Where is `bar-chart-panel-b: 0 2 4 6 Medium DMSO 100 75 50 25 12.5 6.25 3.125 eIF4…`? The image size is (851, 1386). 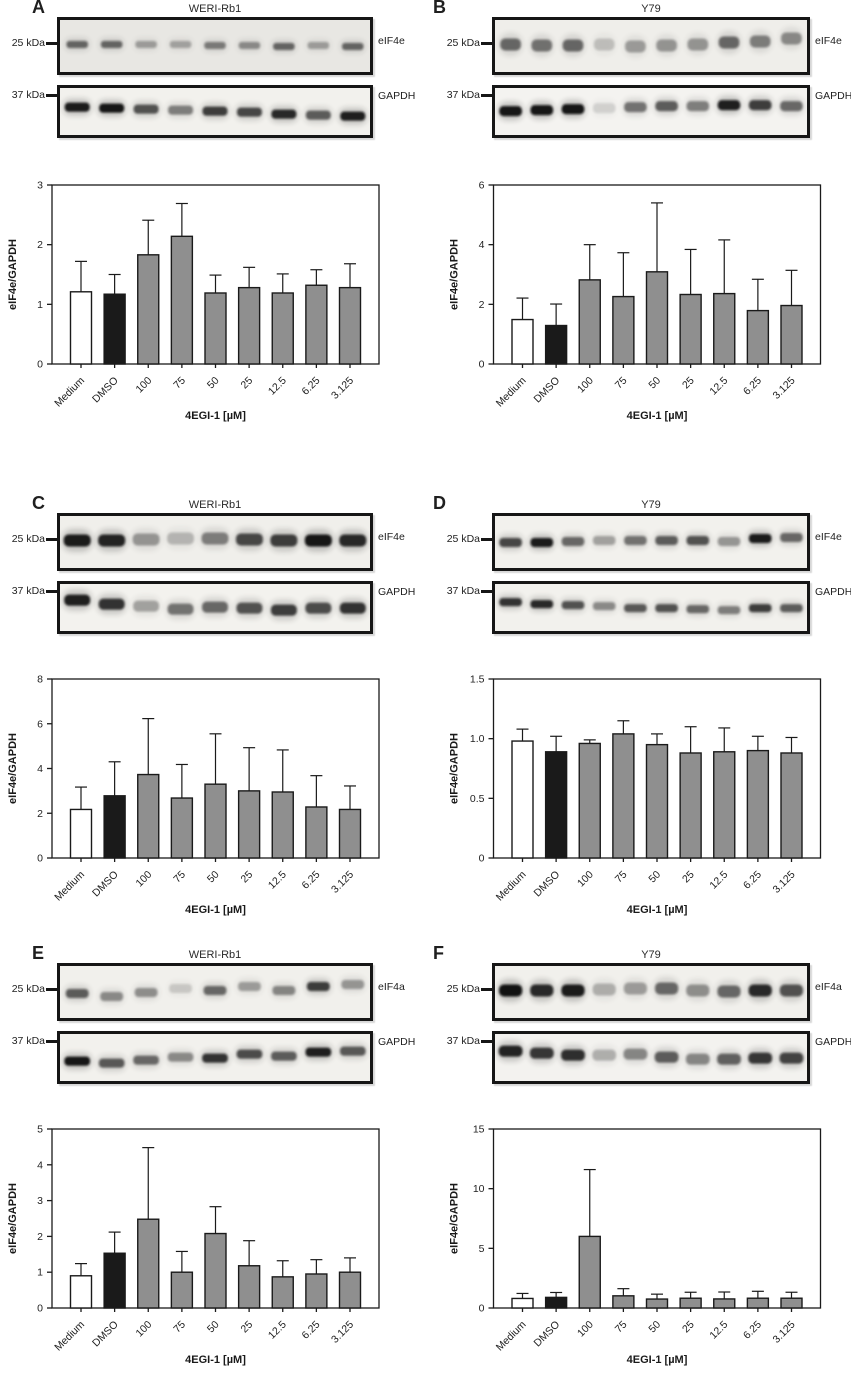 bar-chart-panel-b: 0 2 4 6 Medium DMSO 100 75 50 25 12.5 6.25 3.125 eIF4… is located at coordinates (638, 306).